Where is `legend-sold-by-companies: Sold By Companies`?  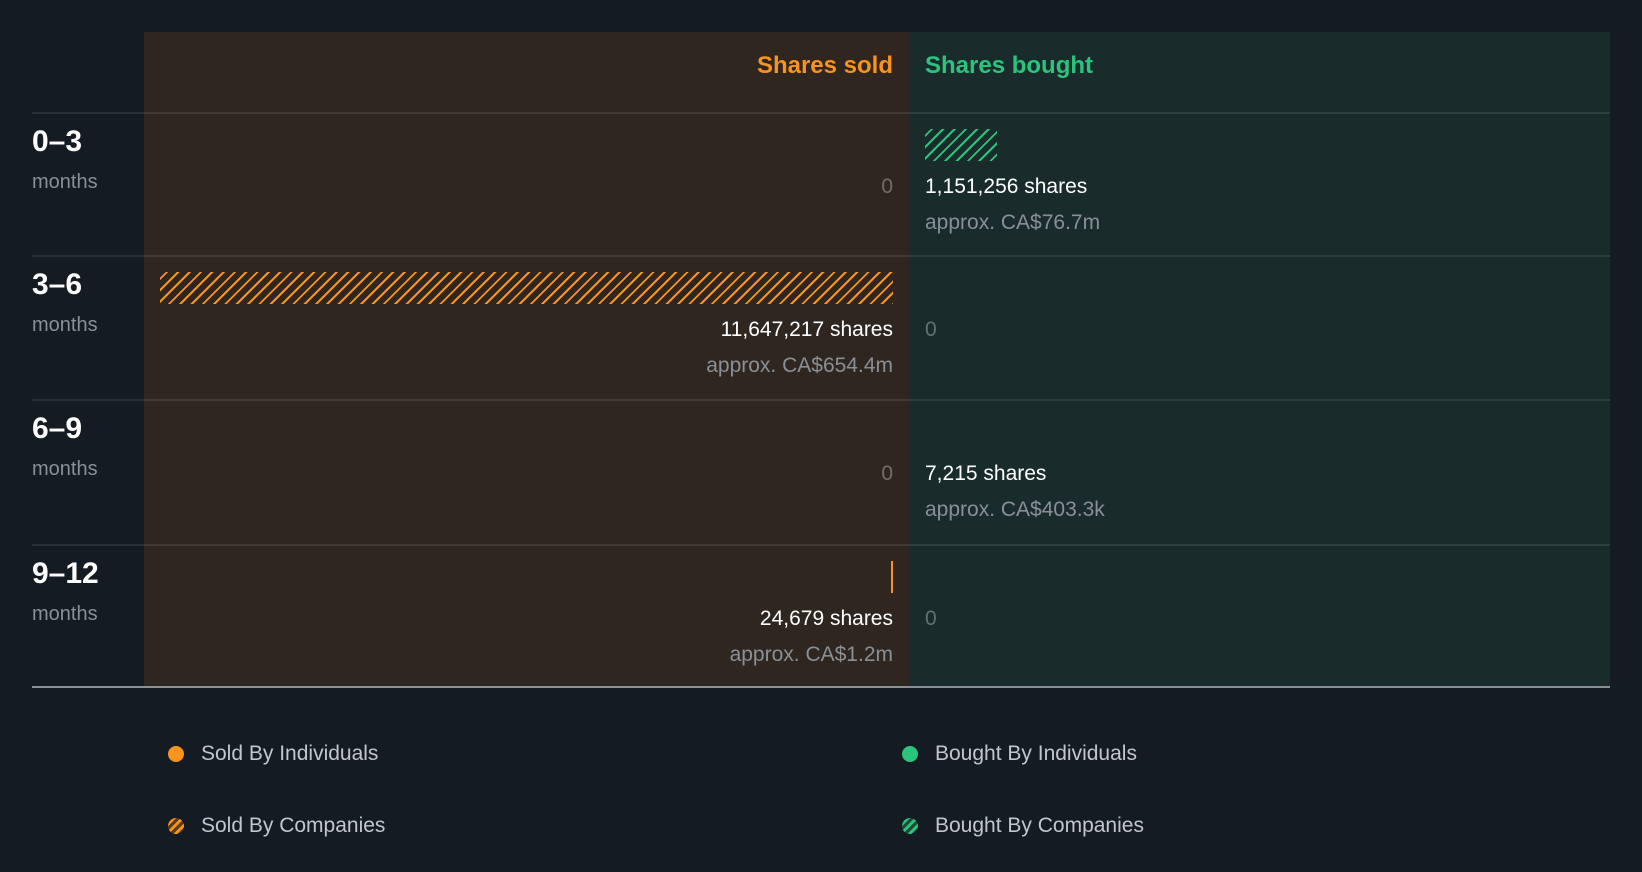 legend-sold-by-companies: Sold By Companies is located at coordinates (276, 826).